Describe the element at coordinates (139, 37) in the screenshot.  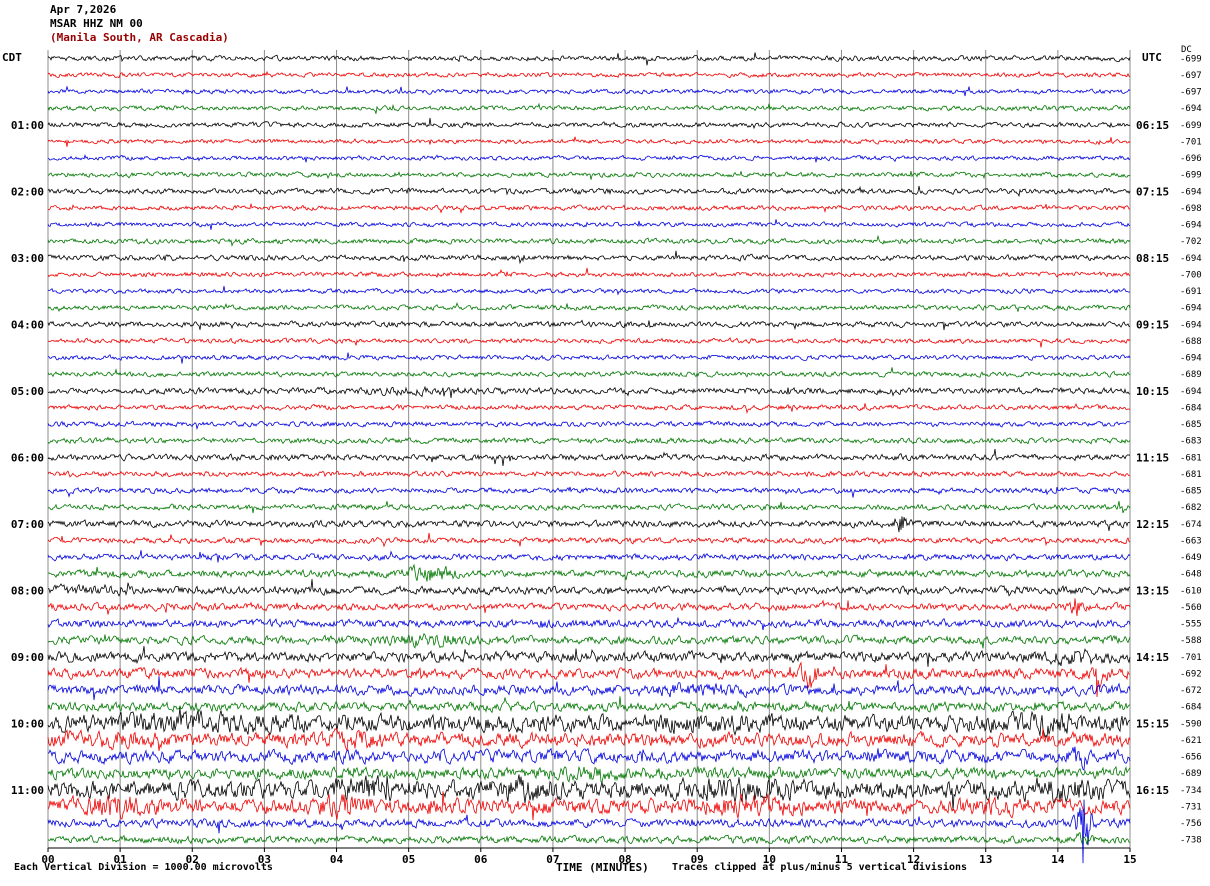
I see `location-label: (Manila South, AR Cascadia)` at that location.